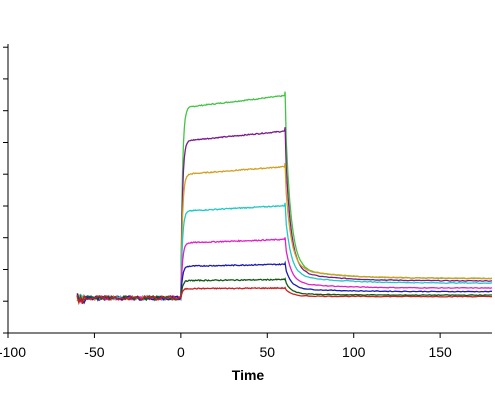 This screenshot has height=400, width=495. What do you see at coordinates (248, 375) in the screenshot?
I see `x-axis-title: Time` at bounding box center [248, 375].